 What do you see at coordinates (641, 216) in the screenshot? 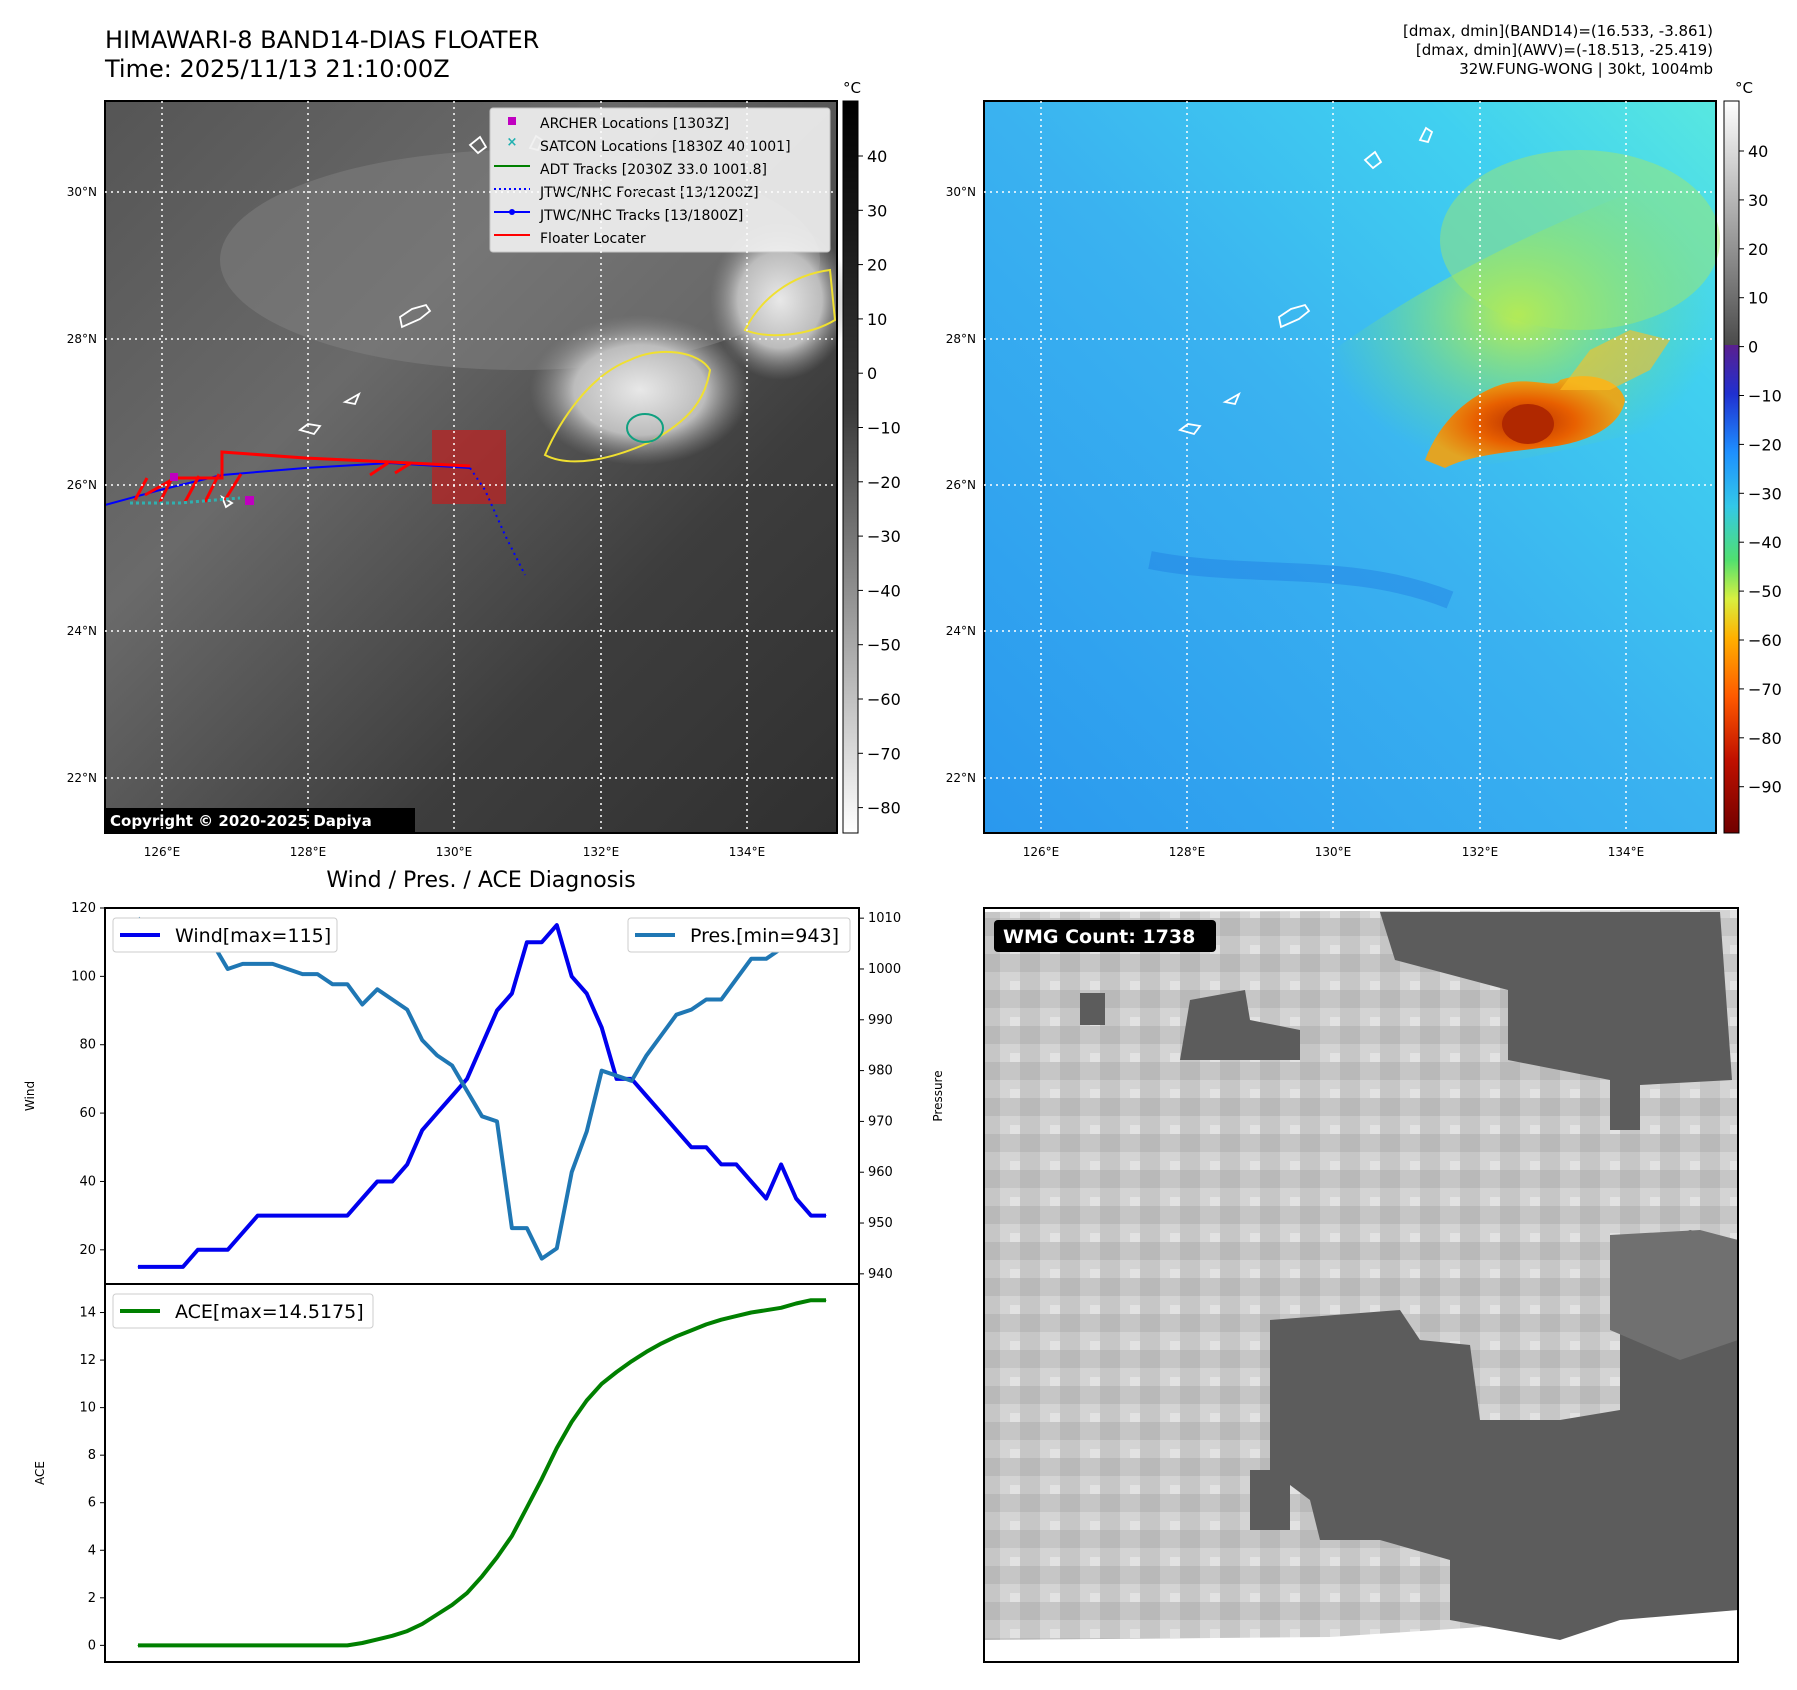
I see `legend-label-4: JTWC/NHC Tracks [13/1800Z]` at bounding box center [641, 216].